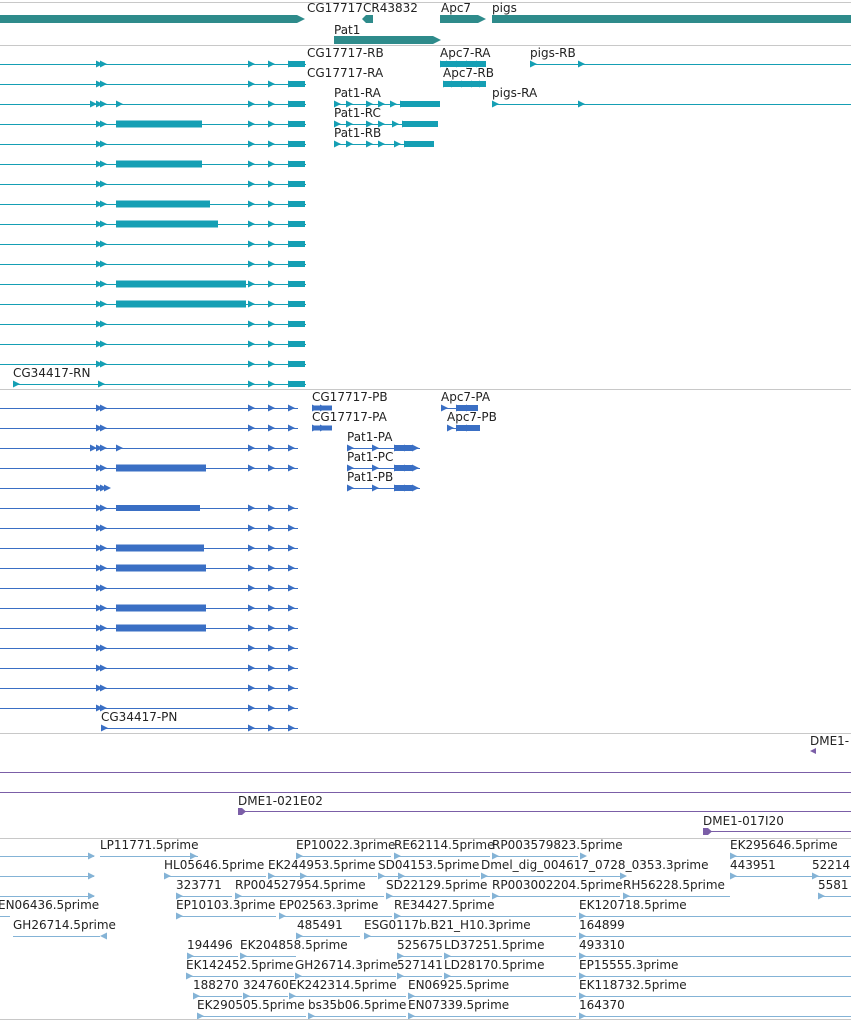  I want to click on protein-cg17717-arrow, so click(323, 408).